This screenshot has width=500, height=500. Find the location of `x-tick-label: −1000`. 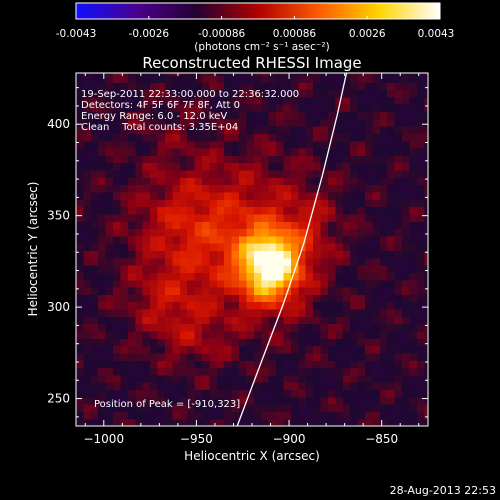

x-tick-label: −1000 is located at coordinates (103, 439).